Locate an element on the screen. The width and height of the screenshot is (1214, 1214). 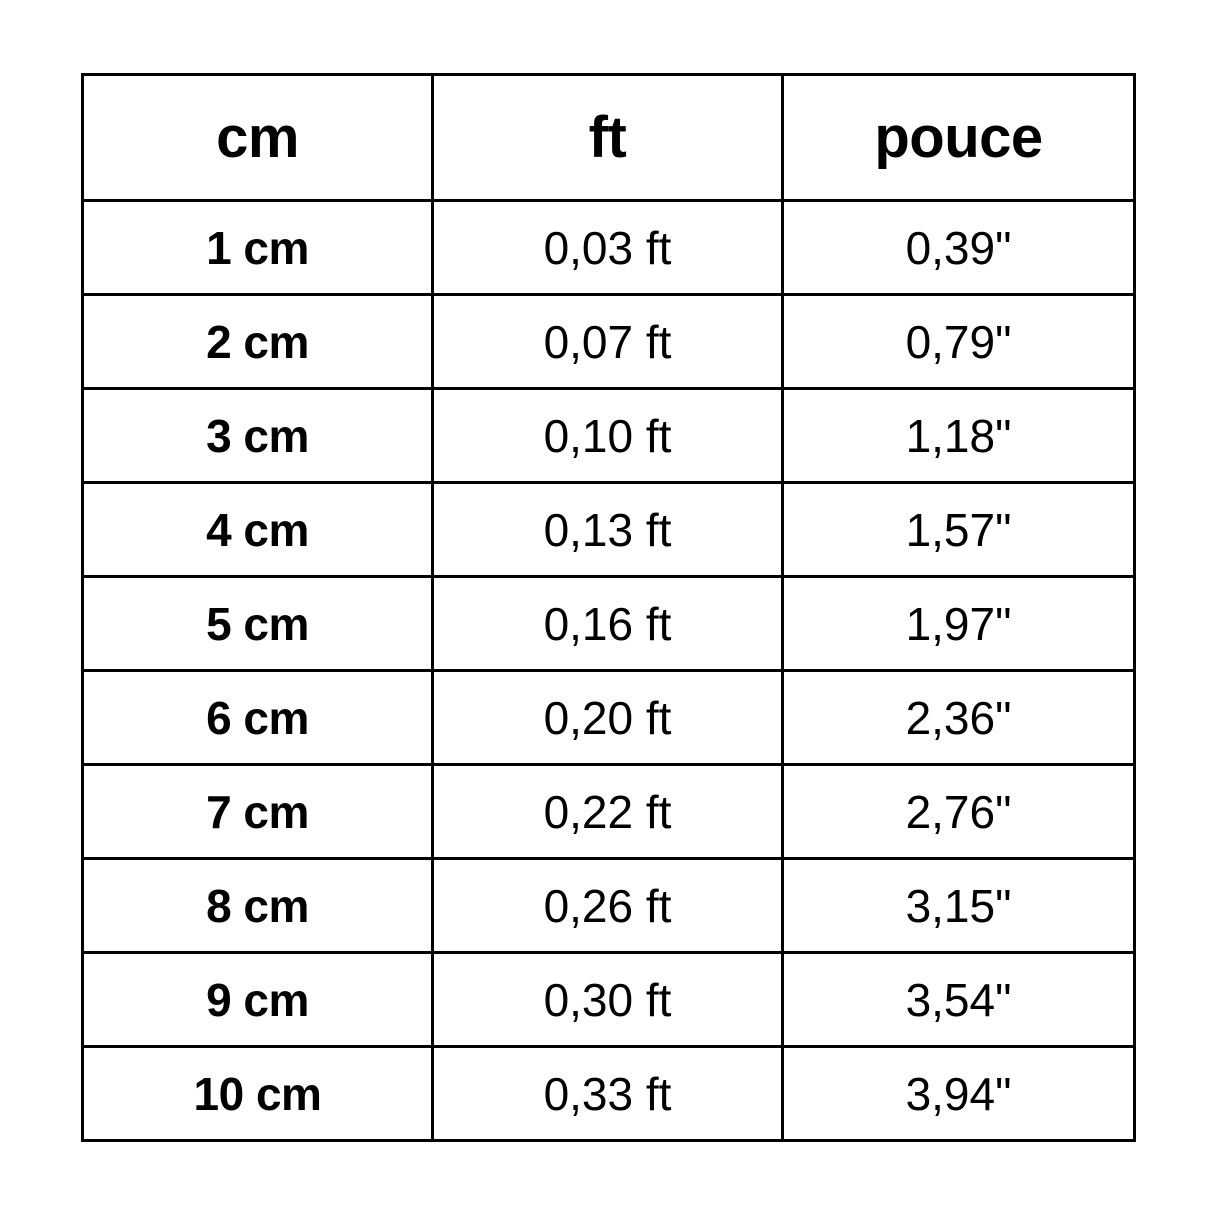
cell-pouce: 3,94" is located at coordinates (958, 1093).